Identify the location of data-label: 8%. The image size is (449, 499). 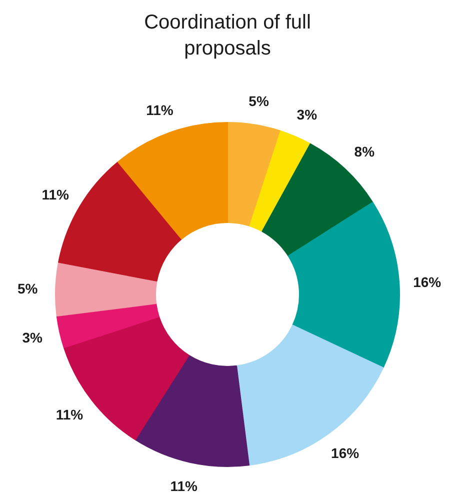
(365, 152).